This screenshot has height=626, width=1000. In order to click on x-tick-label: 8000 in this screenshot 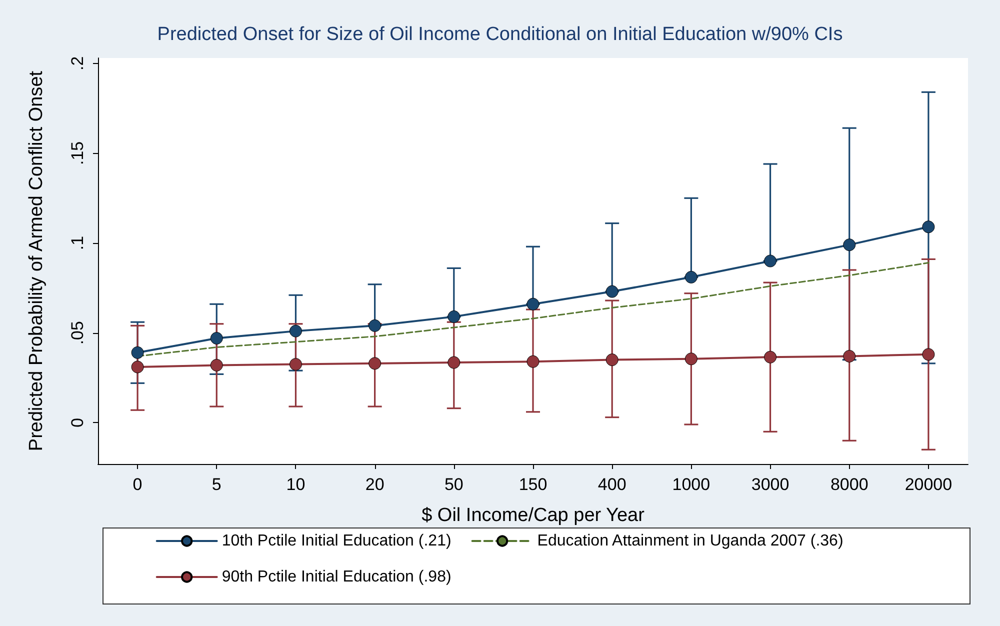, I will do `click(849, 484)`.